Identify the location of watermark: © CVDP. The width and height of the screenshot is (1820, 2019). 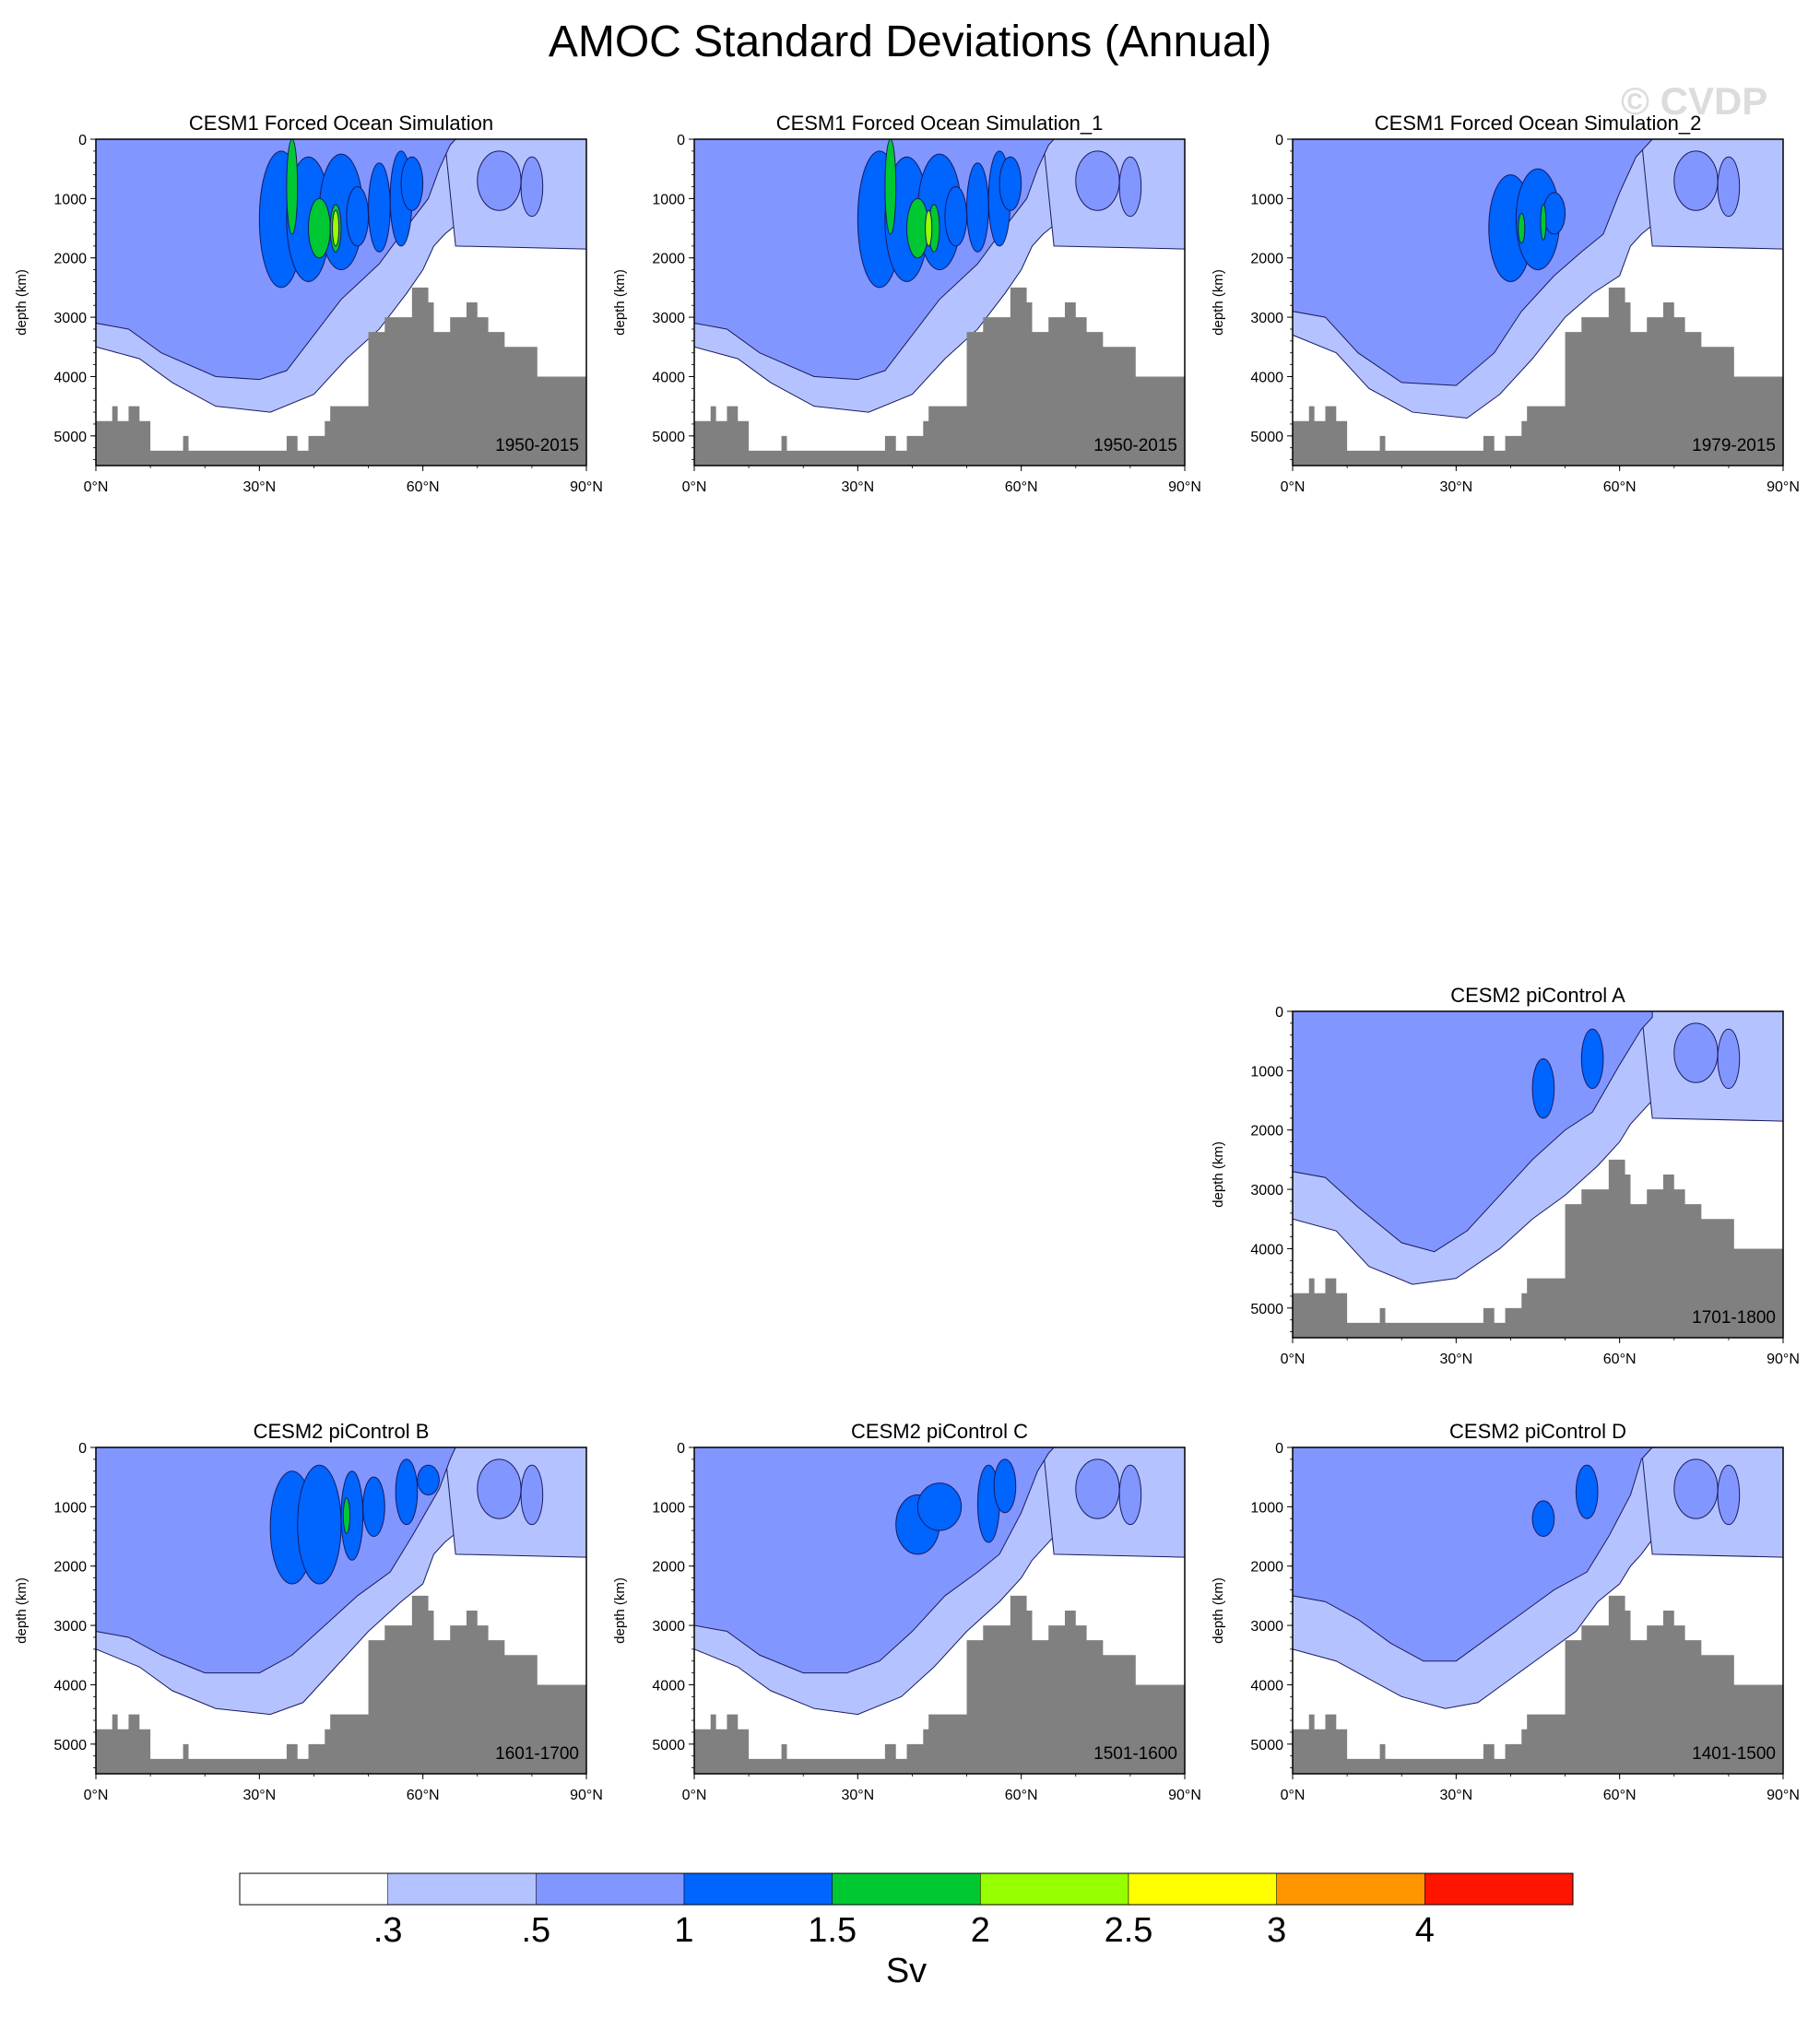
(1694, 101).